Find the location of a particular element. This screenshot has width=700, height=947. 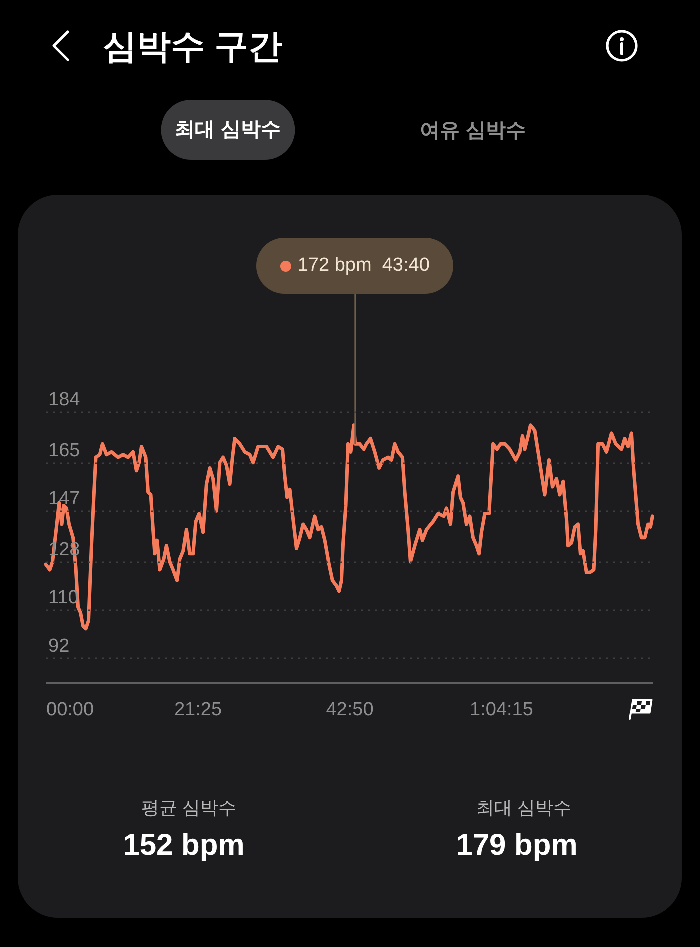

x-tick-label: 00:00 is located at coordinates (70, 710).